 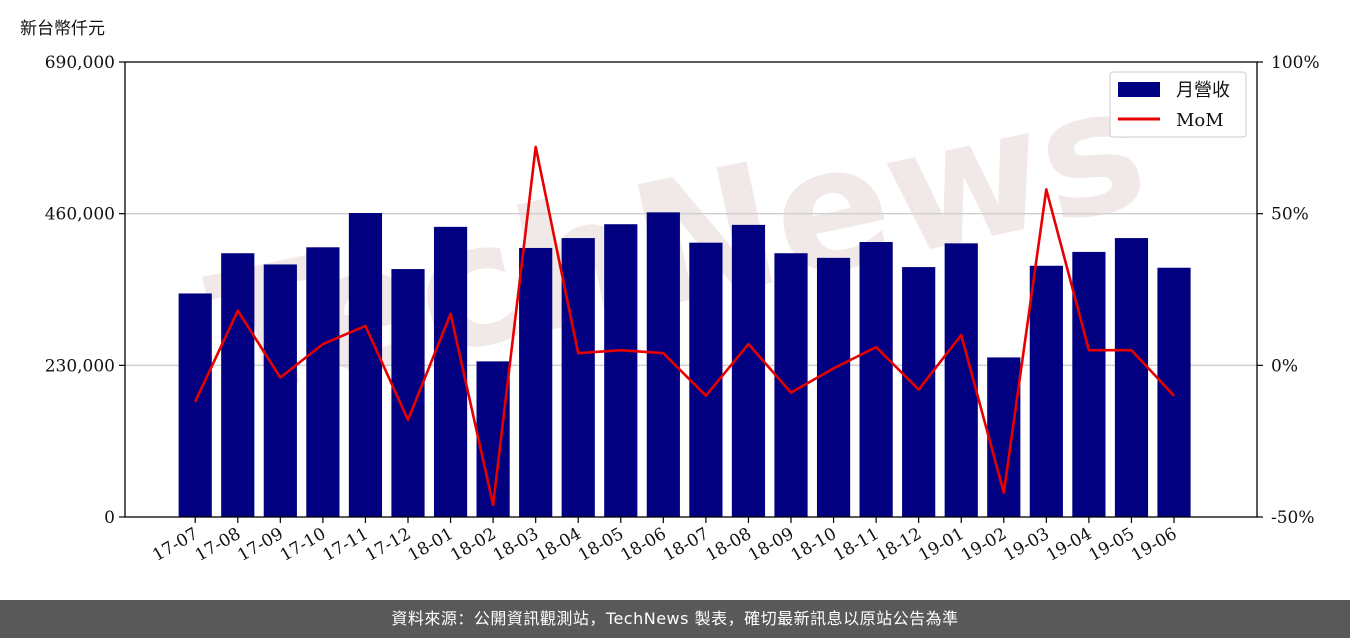 I want to click on x-tick-label: 19-05, so click(x=1112, y=545).